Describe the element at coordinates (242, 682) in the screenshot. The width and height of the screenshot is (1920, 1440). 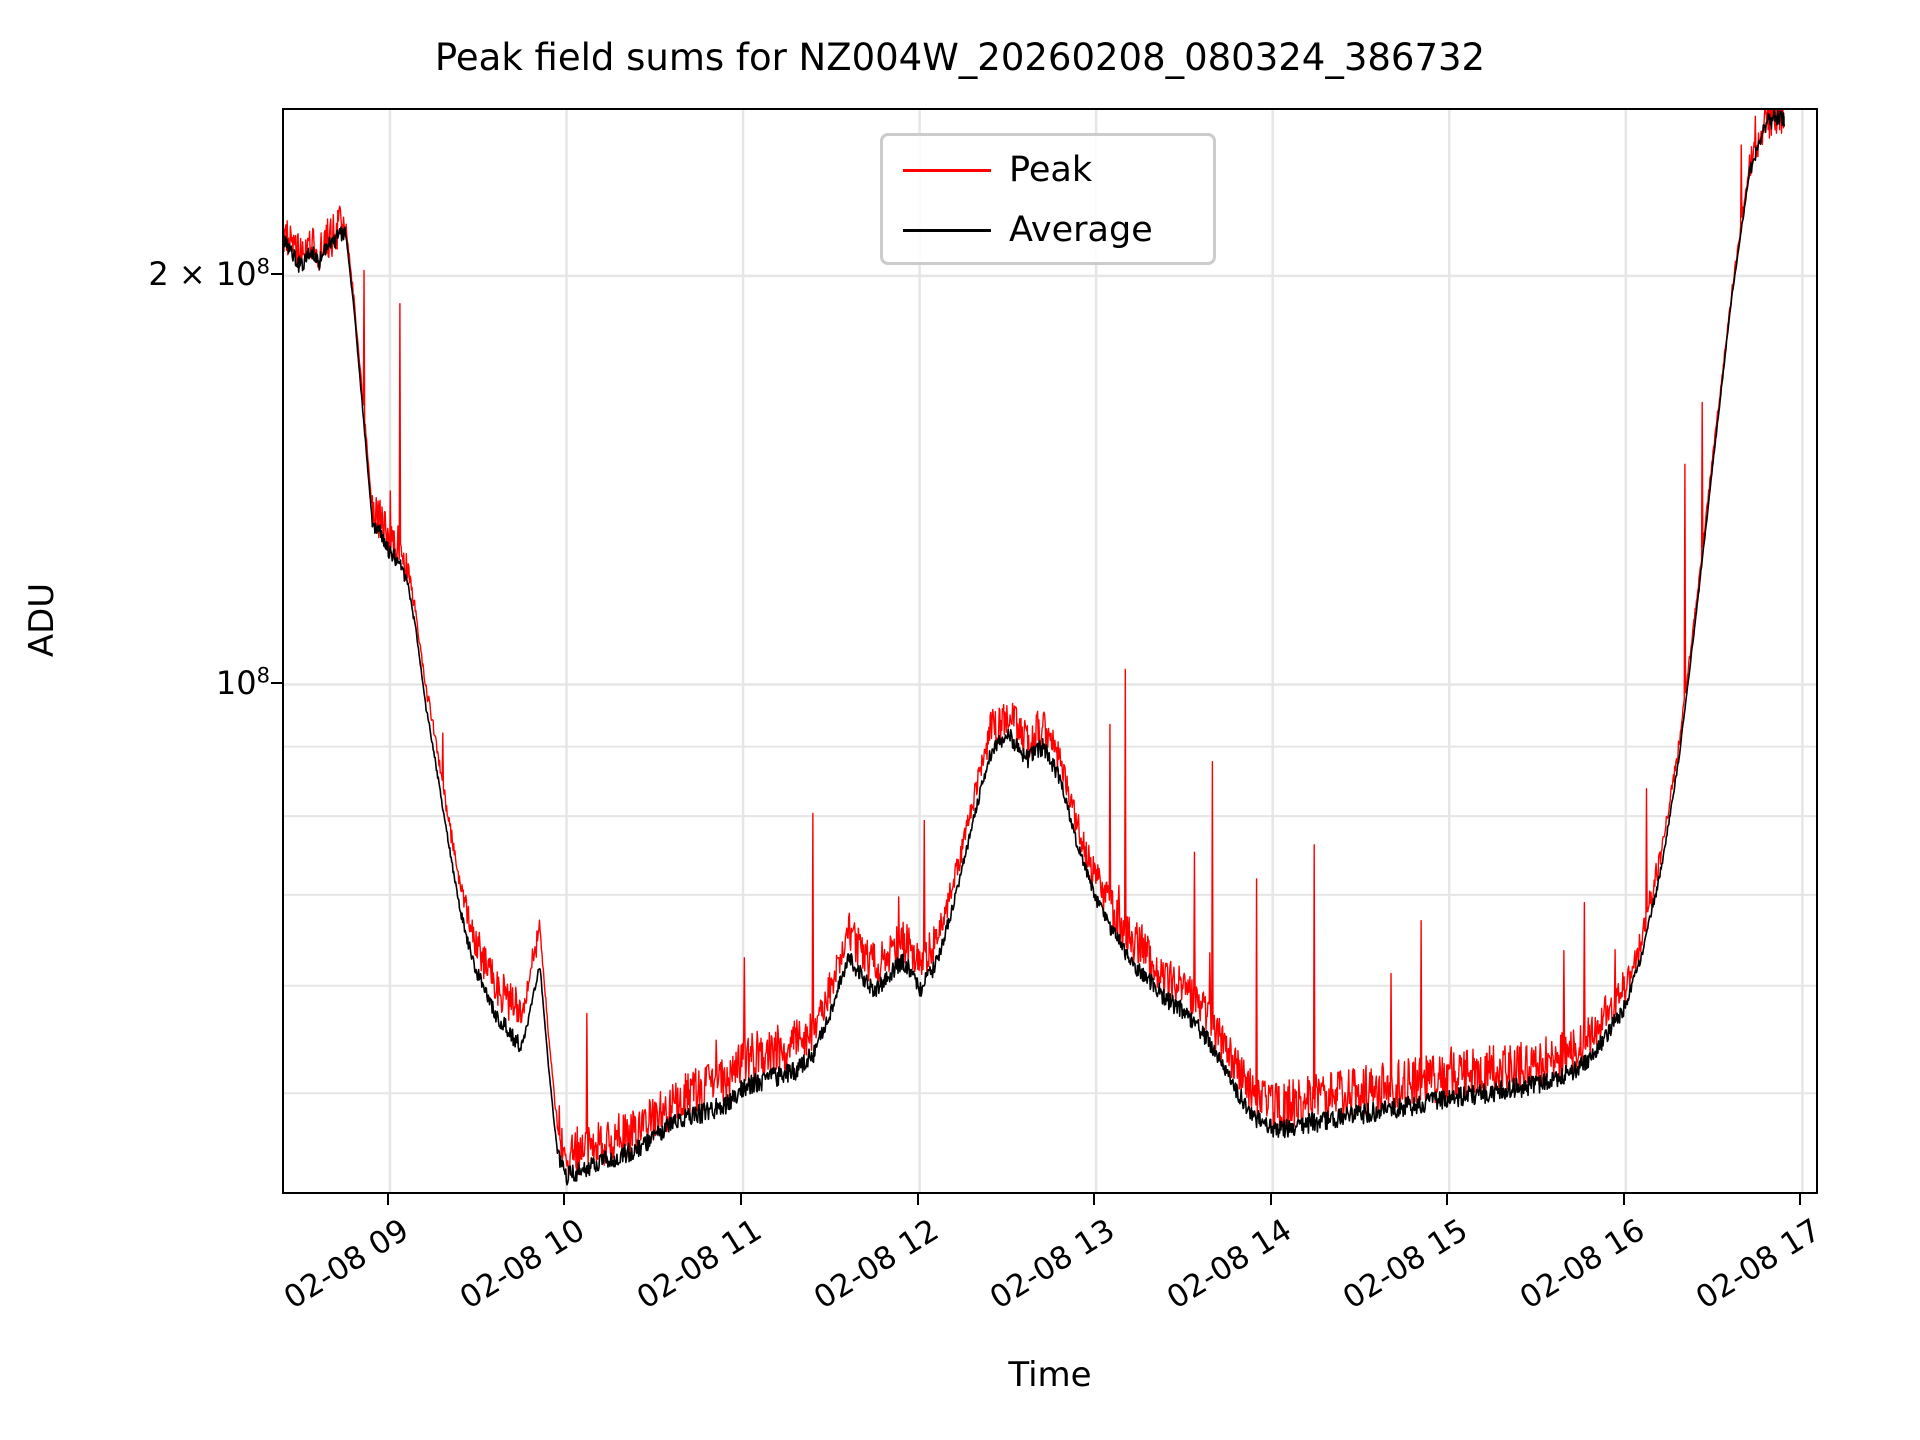
I see `y-tick-label-1: 108` at that location.